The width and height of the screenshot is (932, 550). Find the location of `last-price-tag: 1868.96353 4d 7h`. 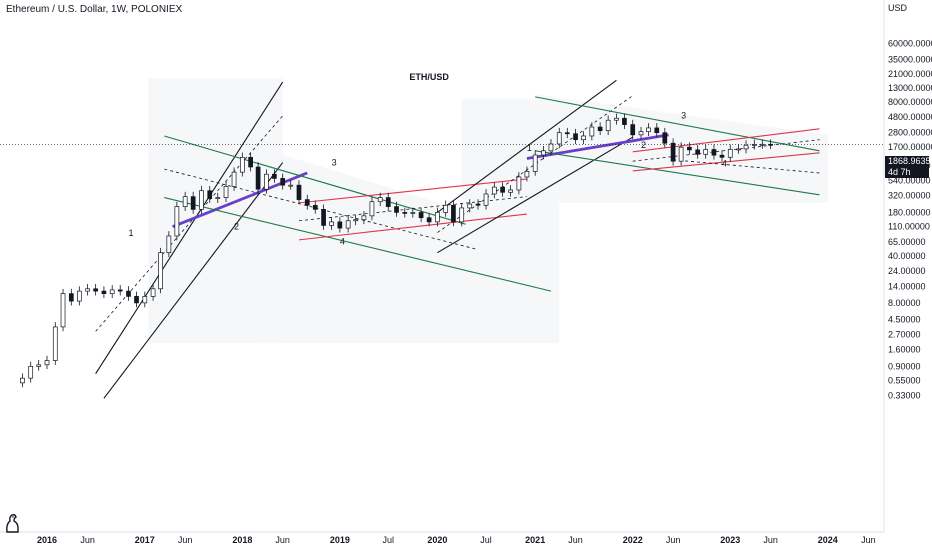

last-price-tag: 1868.96353 4d 7h is located at coordinates (908, 167).